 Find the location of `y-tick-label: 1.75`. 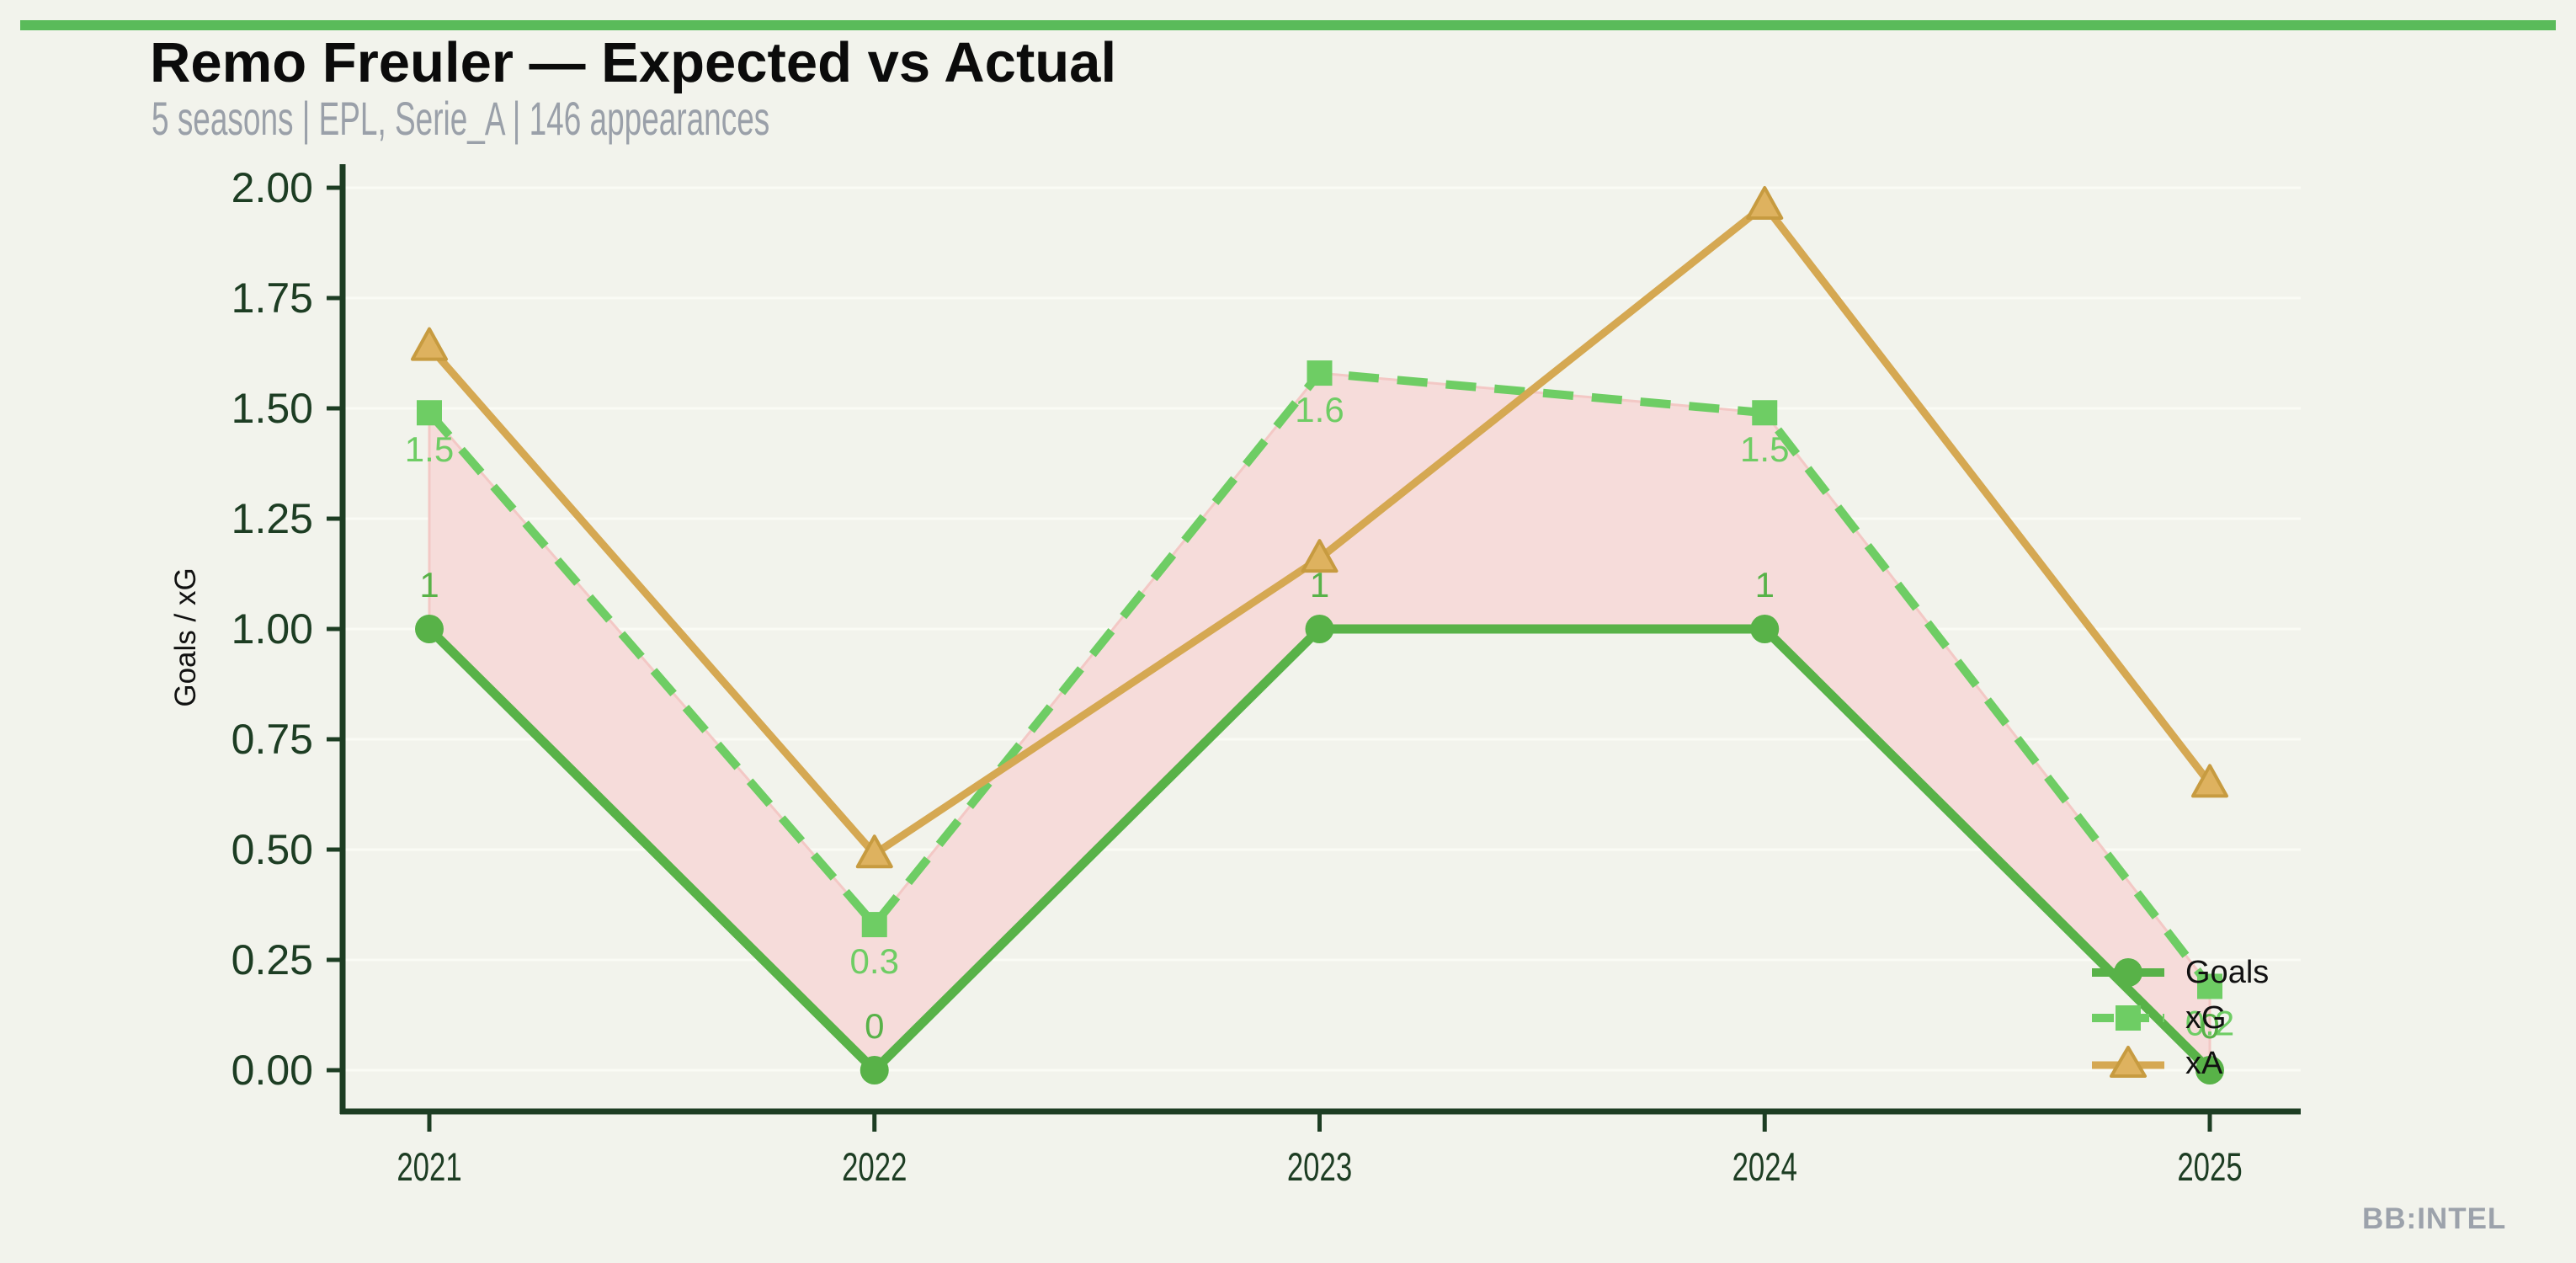

y-tick-label: 1.75 is located at coordinates (272, 298).